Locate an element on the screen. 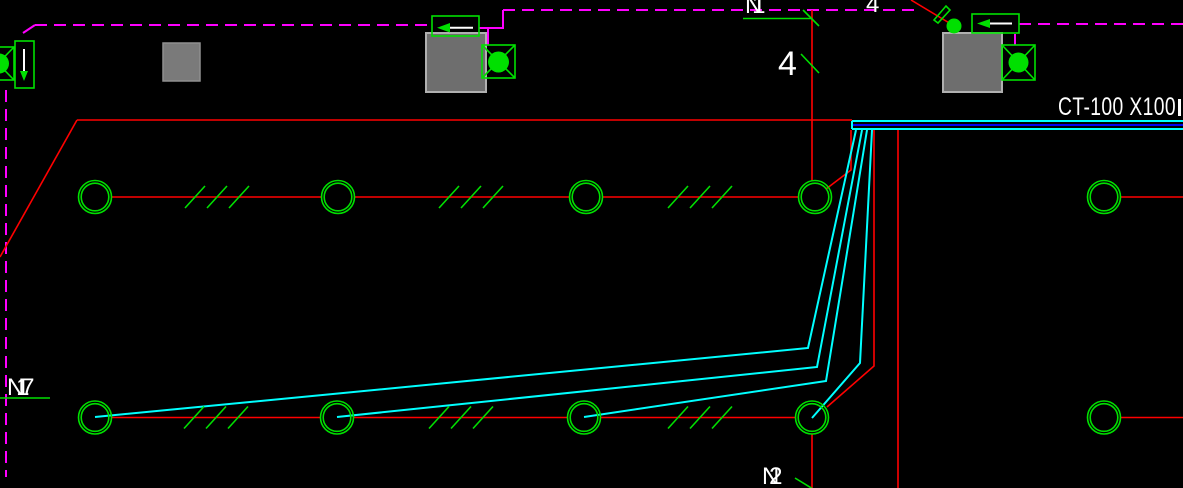  cable-tray is located at coordinates (1017, 125).